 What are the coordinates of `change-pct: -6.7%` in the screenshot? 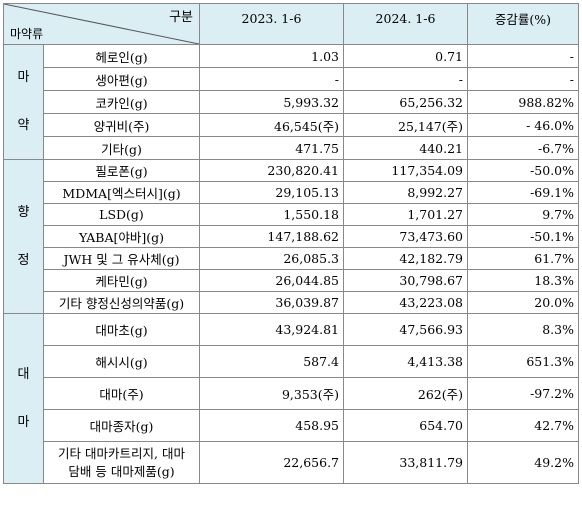 It's located at (523, 148).